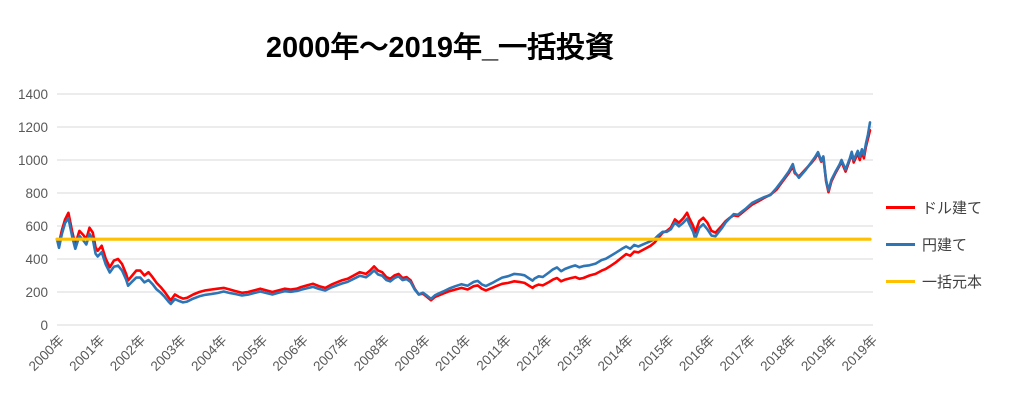 The height and width of the screenshot is (409, 1024). I want to click on x-tick-label: 2010年, so click(452, 353).